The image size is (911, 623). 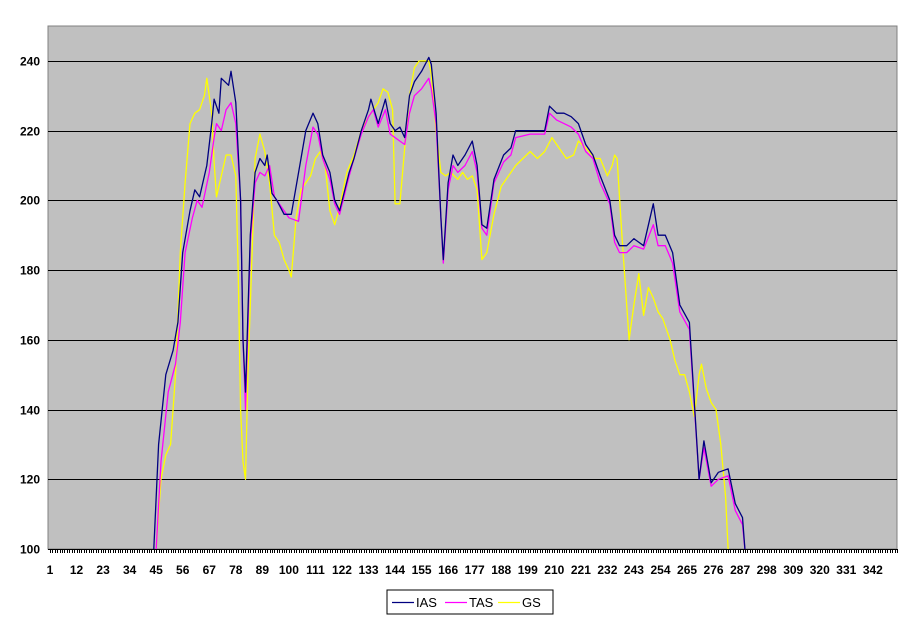 I want to click on x-tick-label: 100, so click(x=289, y=570).